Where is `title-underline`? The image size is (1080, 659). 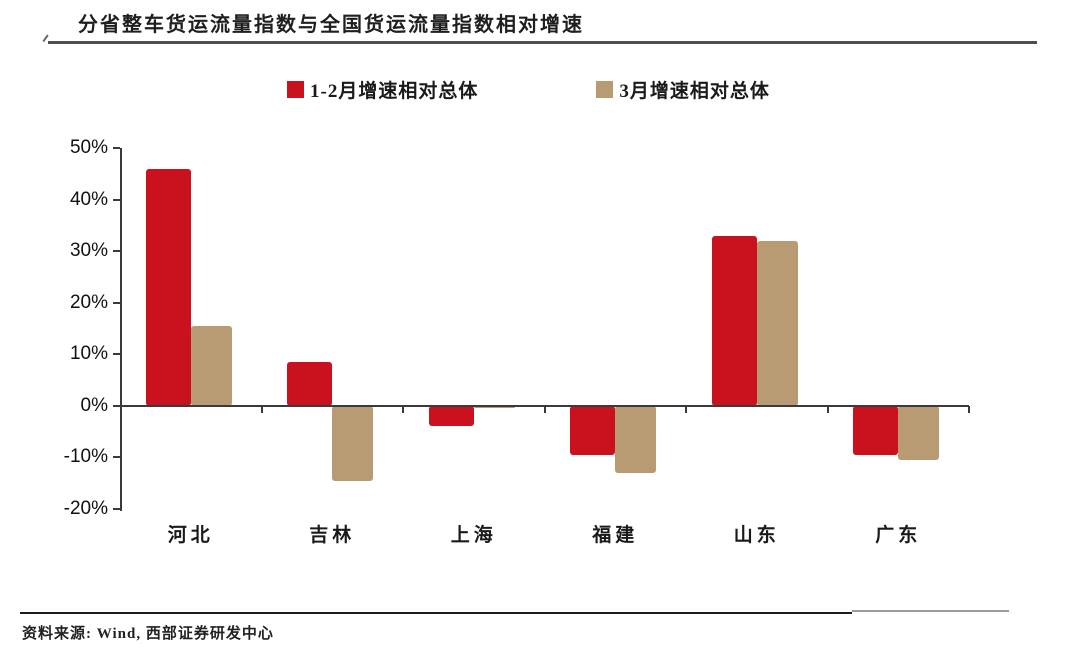
title-underline is located at coordinates (542, 42).